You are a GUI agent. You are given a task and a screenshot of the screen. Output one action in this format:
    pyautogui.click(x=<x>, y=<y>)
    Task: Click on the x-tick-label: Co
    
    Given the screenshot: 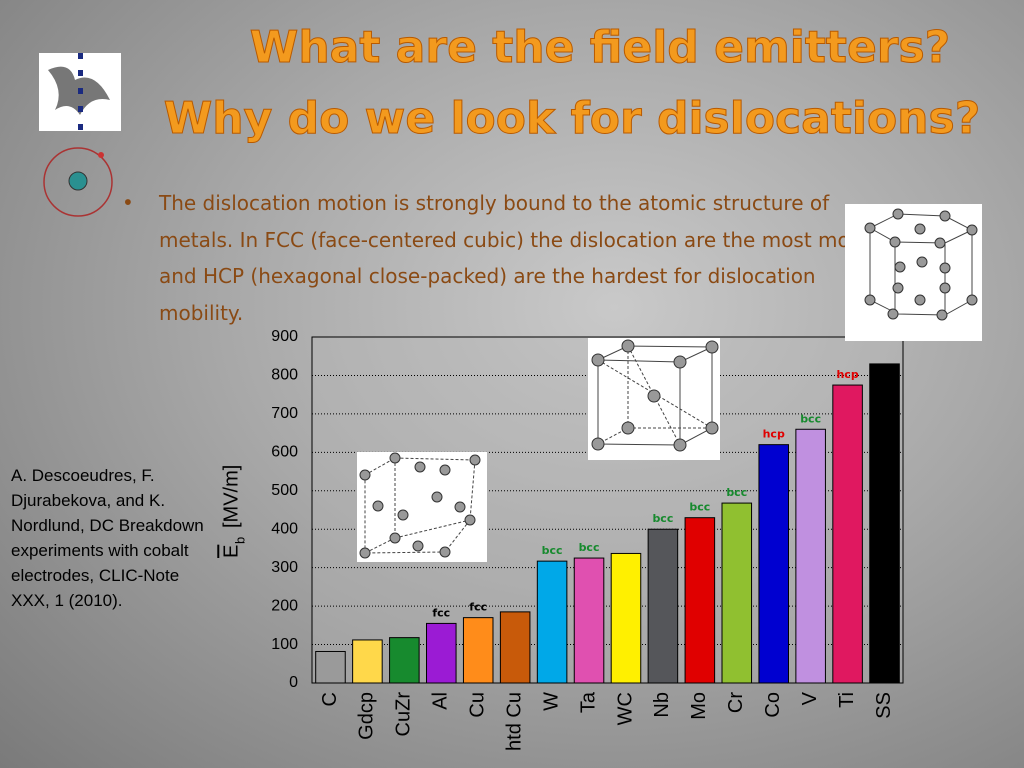 What is the action you would take?
    pyautogui.click(x=773, y=705)
    